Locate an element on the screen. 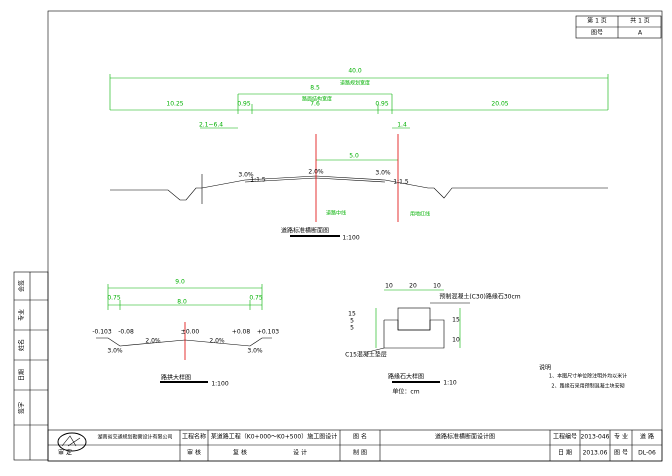 The height and width of the screenshot is (476, 672). elevation: +0.103 is located at coordinates (268, 332).